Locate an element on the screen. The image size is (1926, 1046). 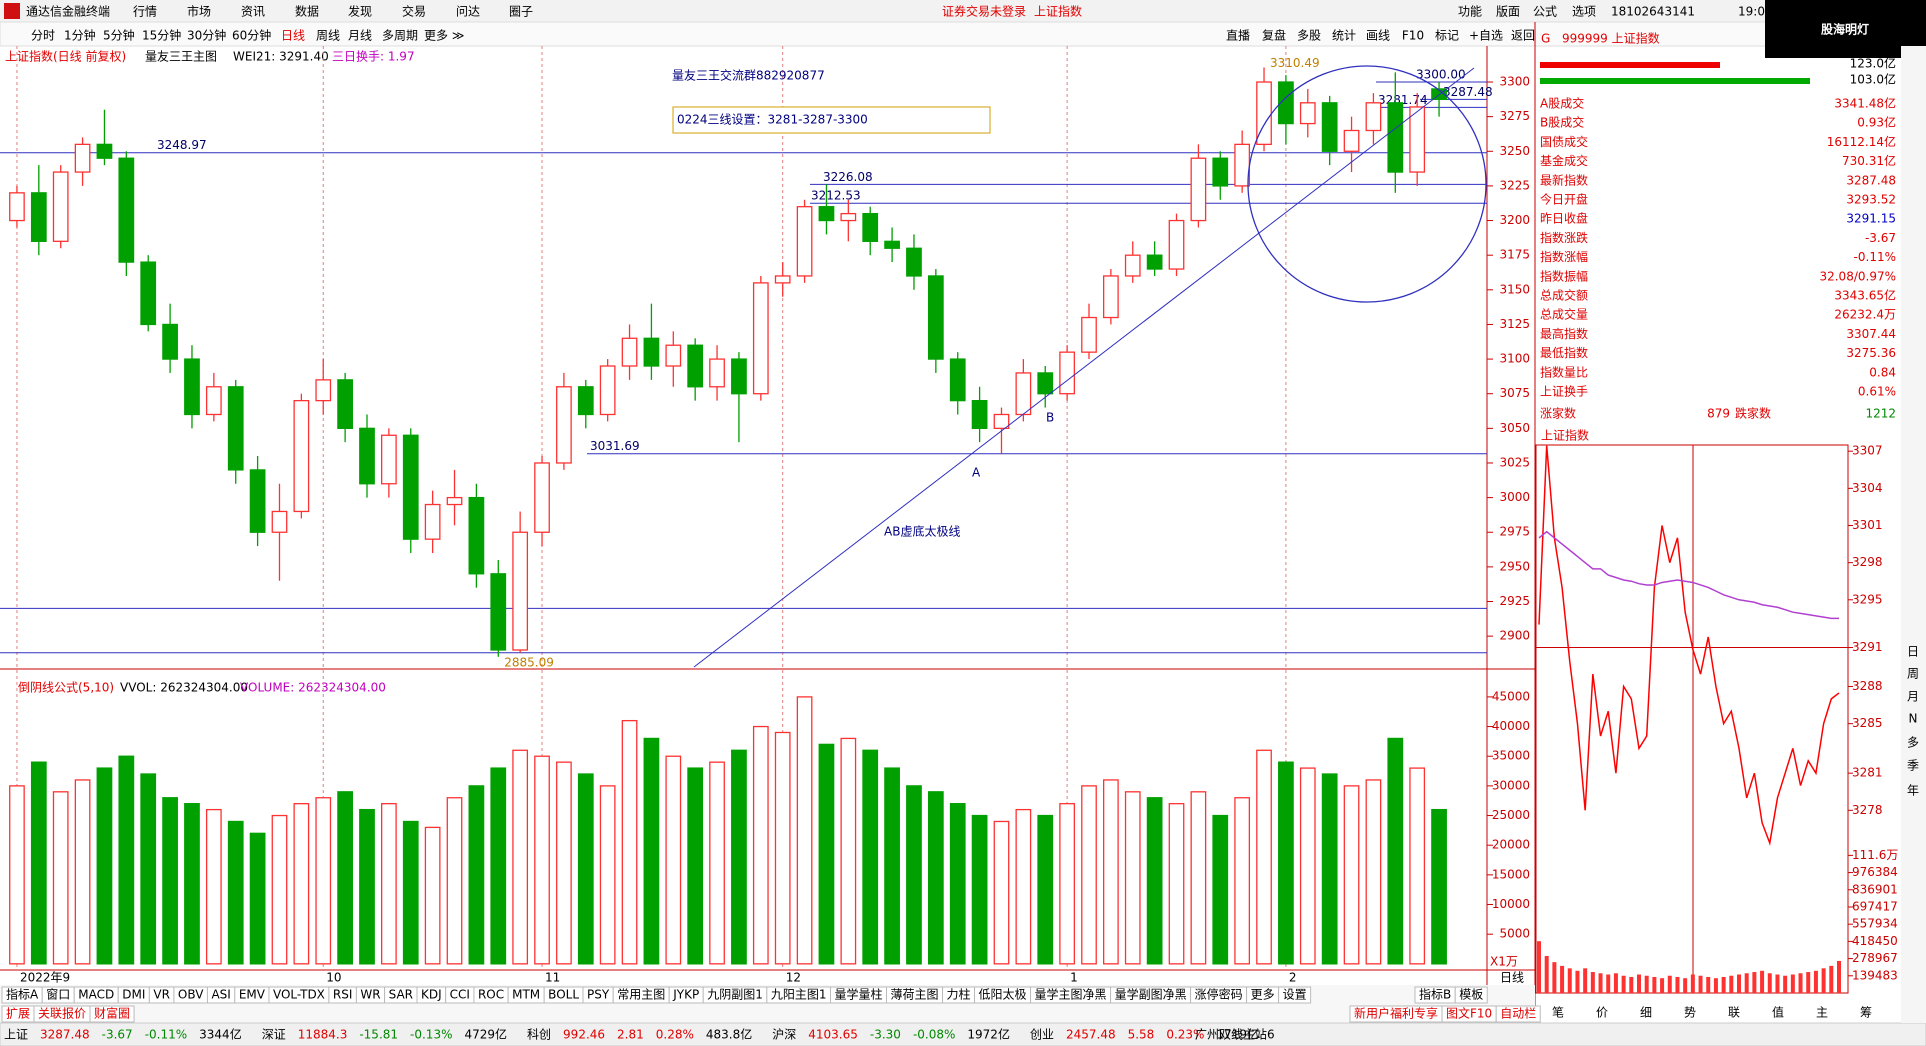
detail-tab: 联 is located at coordinates (1734, 1013).